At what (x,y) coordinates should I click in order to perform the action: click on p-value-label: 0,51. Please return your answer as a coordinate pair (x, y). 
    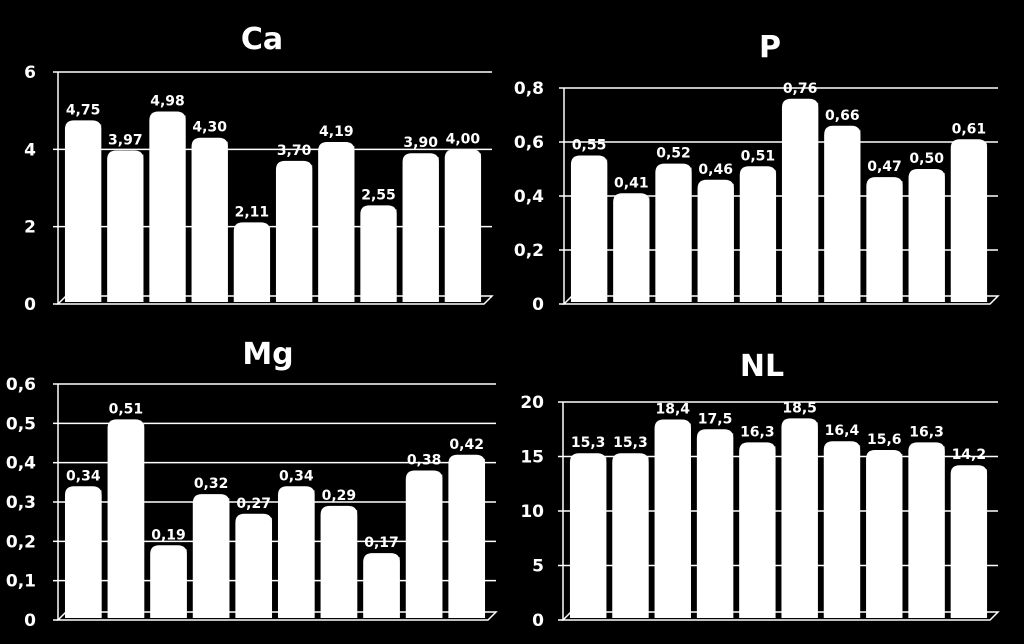
    Looking at the image, I should click on (758, 156).